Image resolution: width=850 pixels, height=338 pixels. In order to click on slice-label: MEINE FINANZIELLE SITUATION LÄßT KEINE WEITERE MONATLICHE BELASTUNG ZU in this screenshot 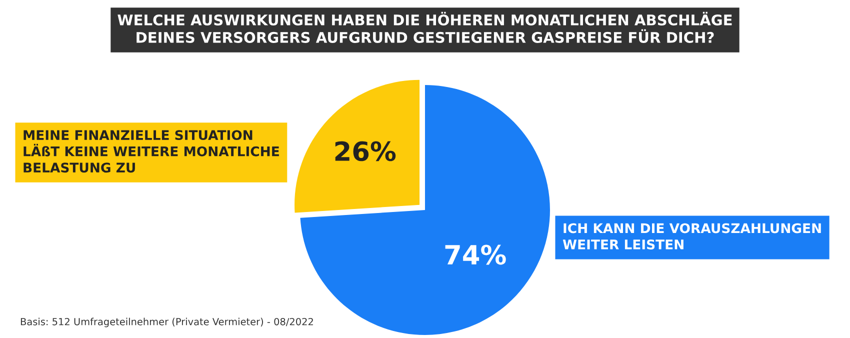, I will do `click(151, 151)`.